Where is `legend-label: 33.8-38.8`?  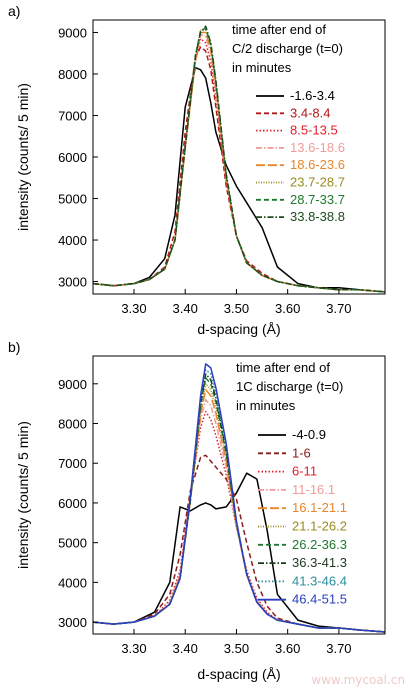
legend-label: 33.8-38.8 is located at coordinates (317, 216).